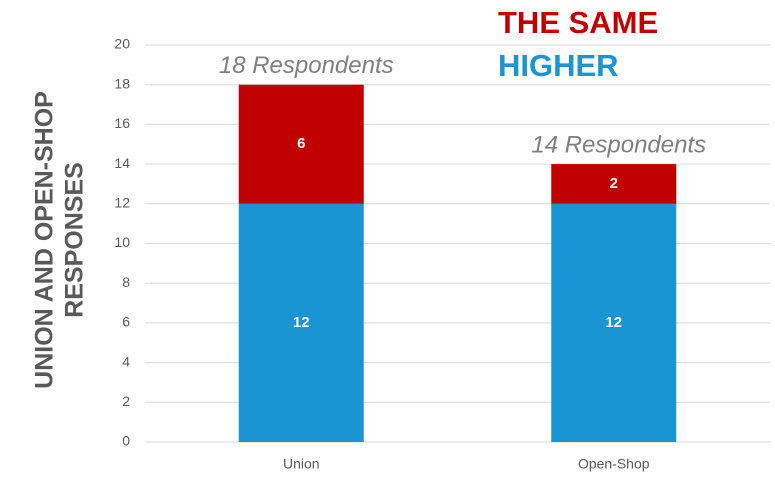 This screenshot has height=478, width=775. What do you see at coordinates (122, 83) in the screenshot?
I see `y-tick-label: 18` at bounding box center [122, 83].